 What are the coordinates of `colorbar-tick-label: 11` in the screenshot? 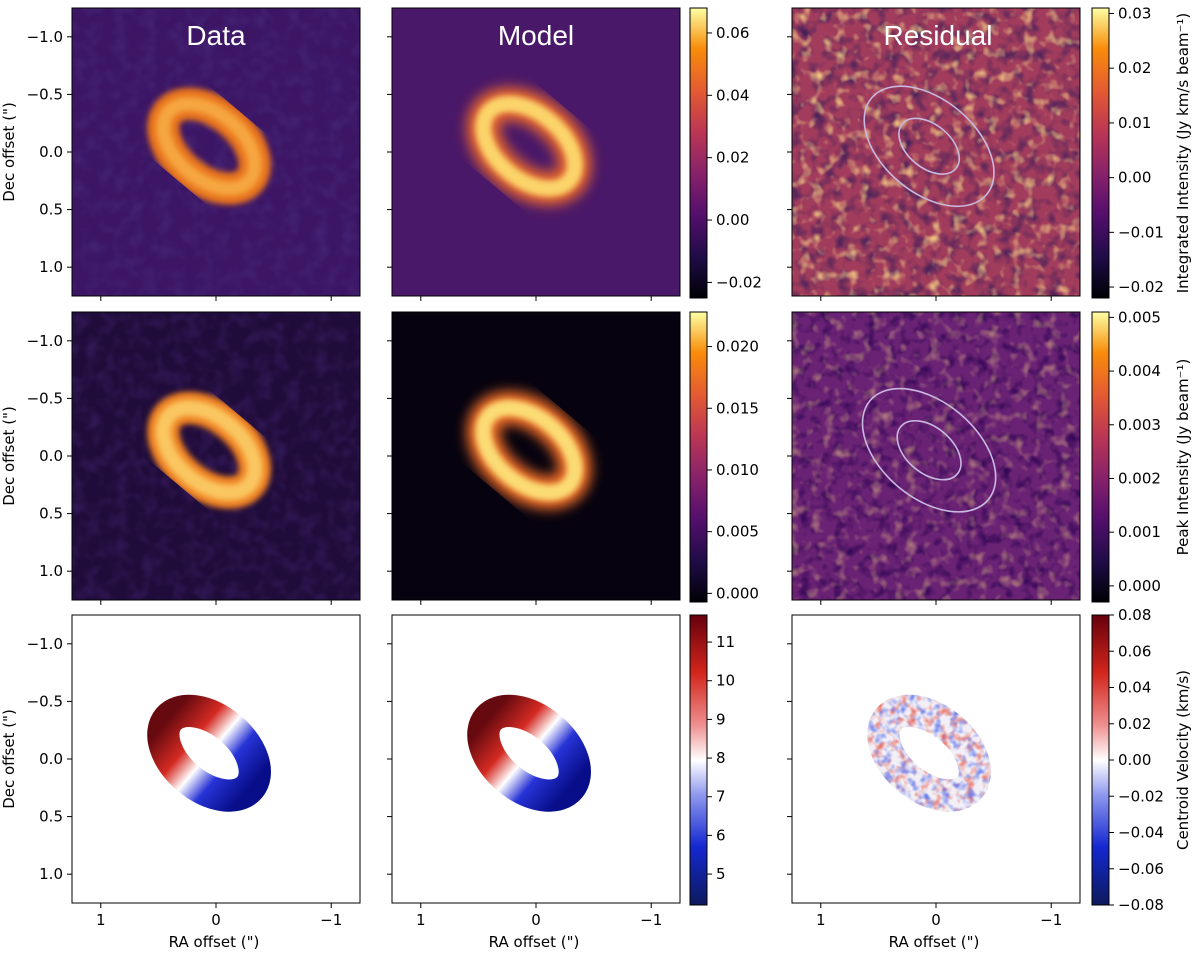 It's located at (725, 642).